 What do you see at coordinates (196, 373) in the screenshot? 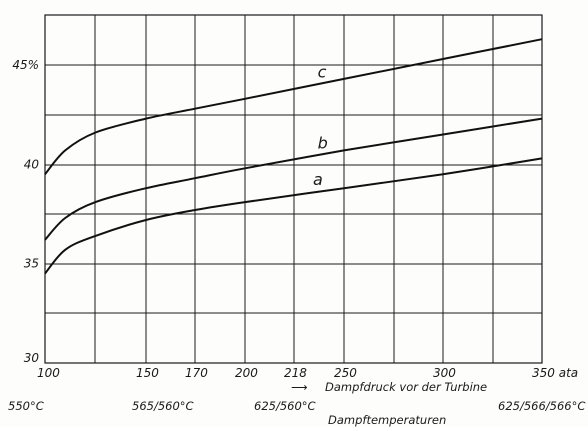
I see `x-tick-label-170: 170` at bounding box center [196, 373].